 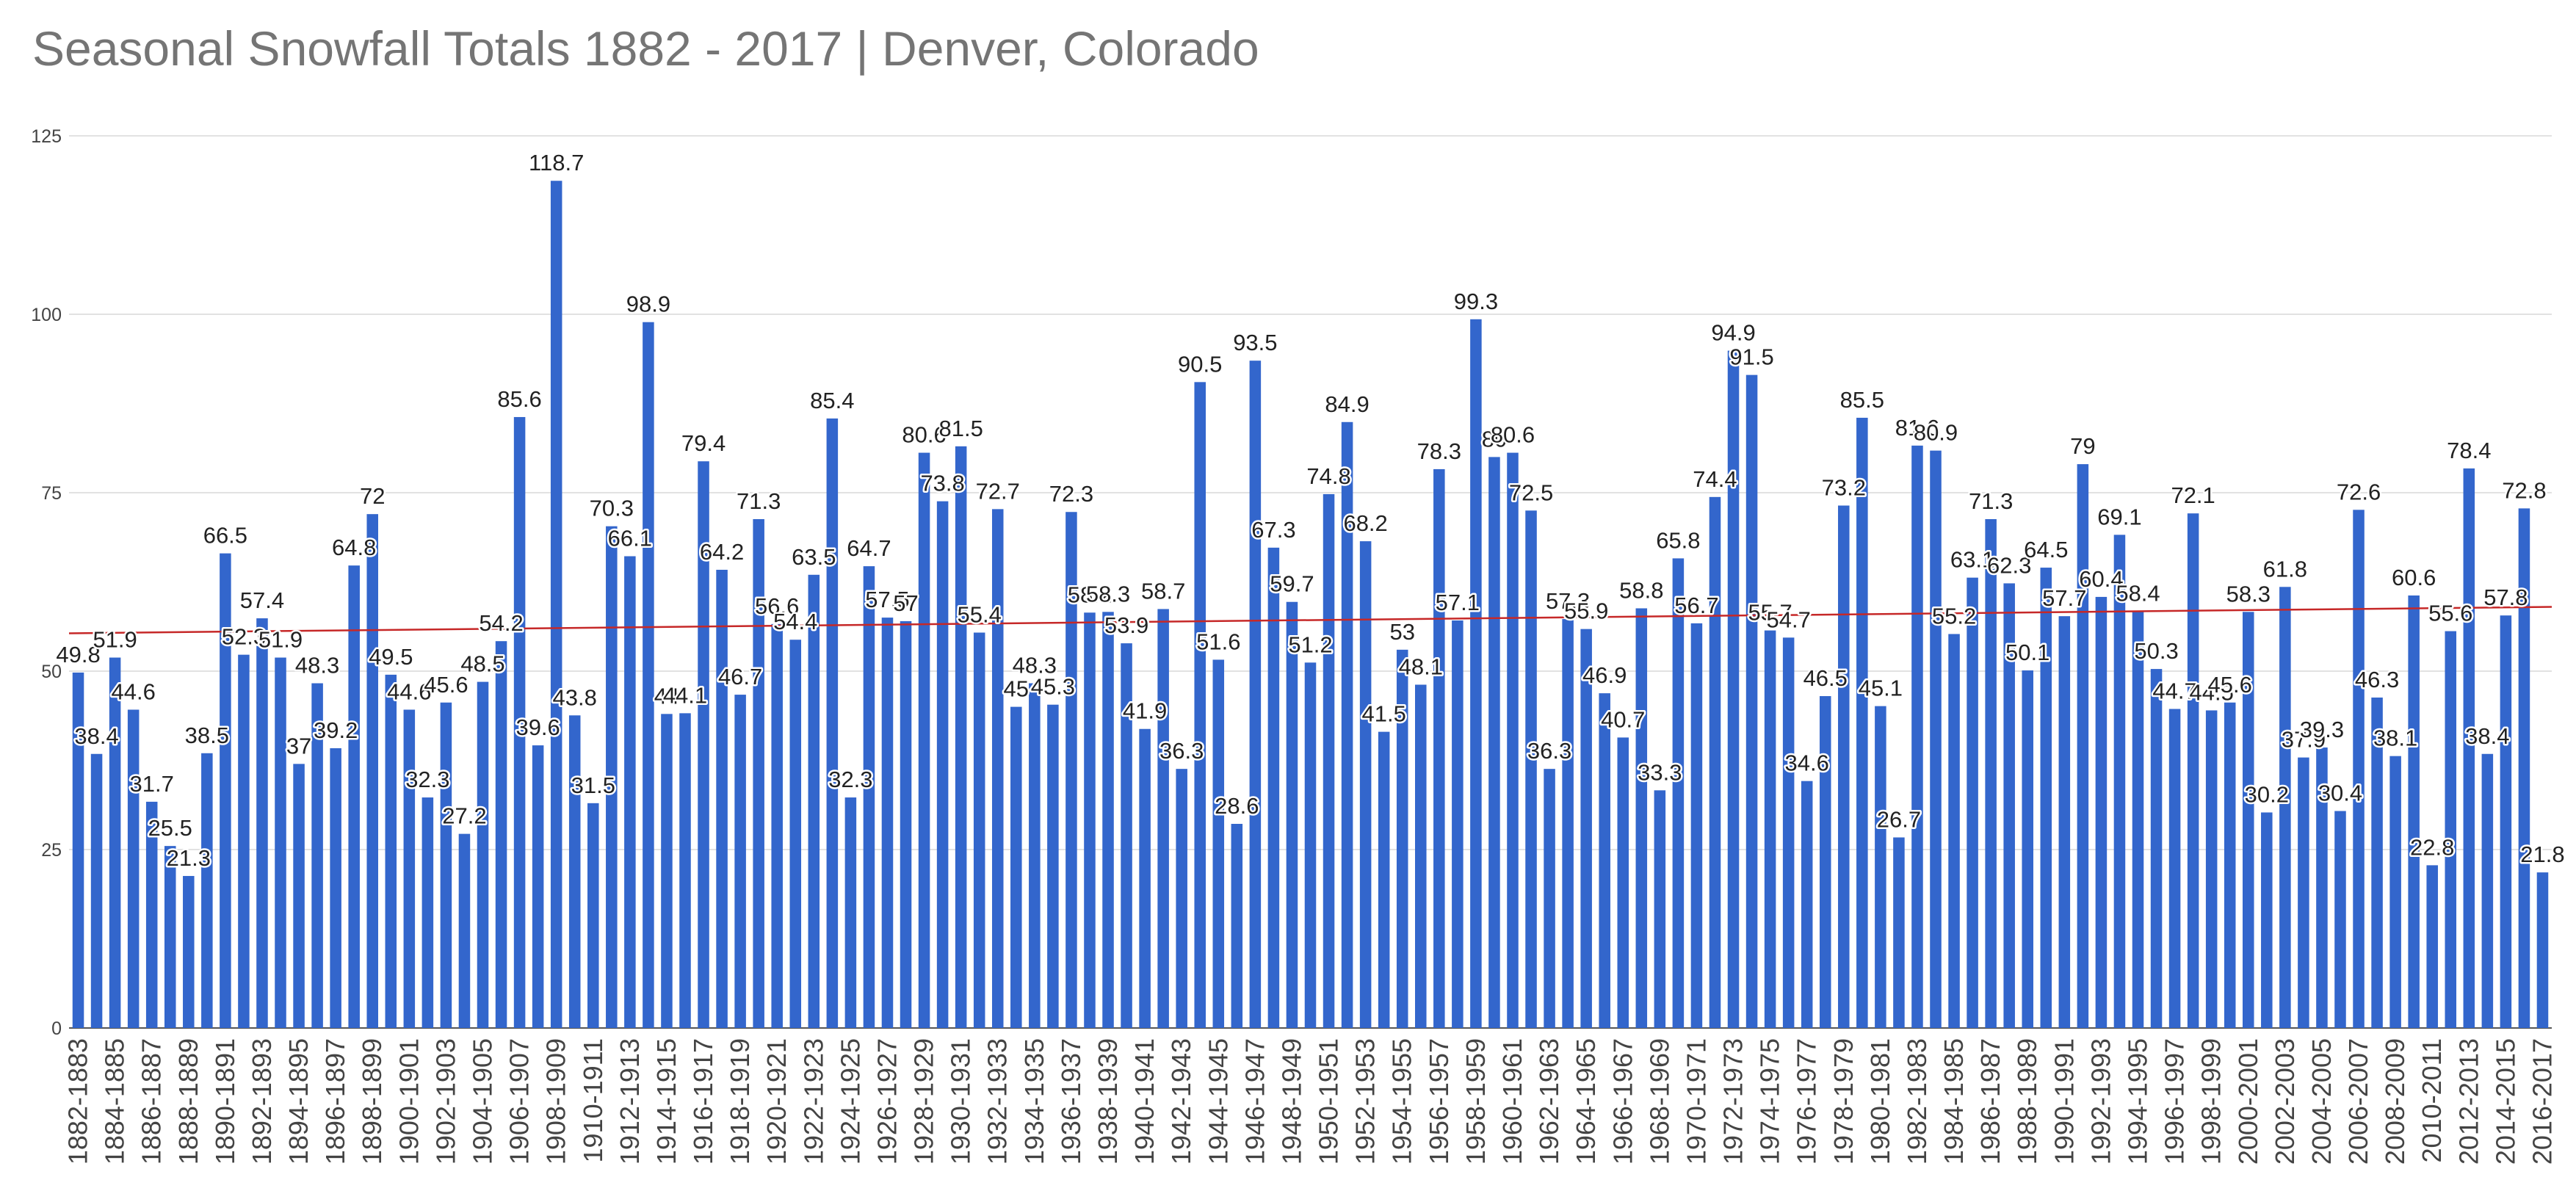 What do you see at coordinates (1402, 1102) in the screenshot?
I see `x-tick-label: 1954-1955` at bounding box center [1402, 1102].